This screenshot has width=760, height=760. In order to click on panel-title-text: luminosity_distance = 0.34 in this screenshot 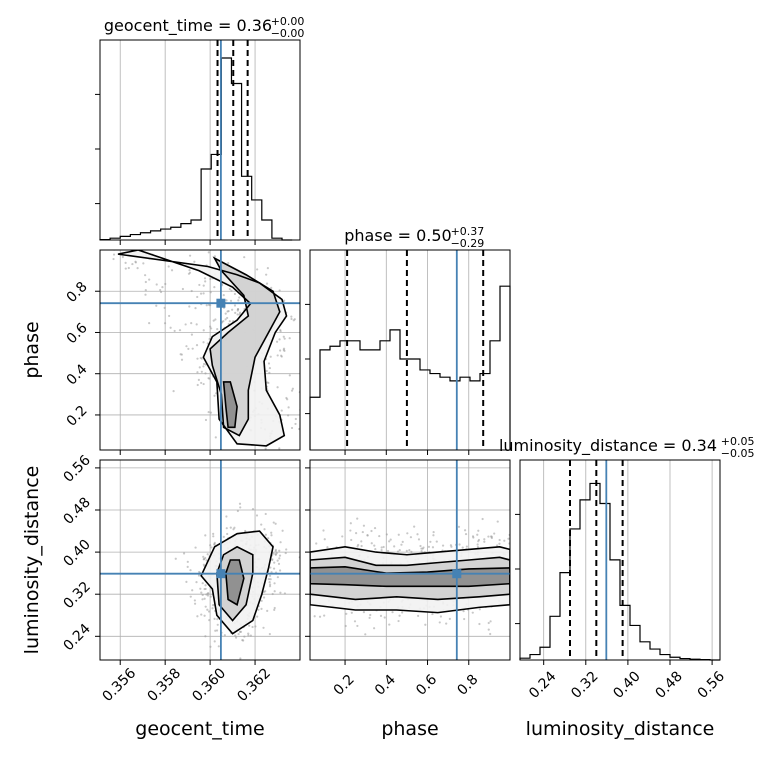, I will do `click(608, 446)`.